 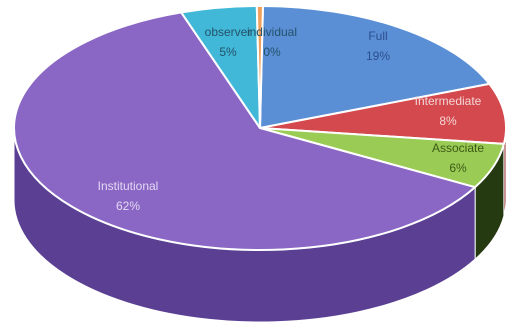 I want to click on slice-percent-individual: 0%, so click(x=272, y=52).